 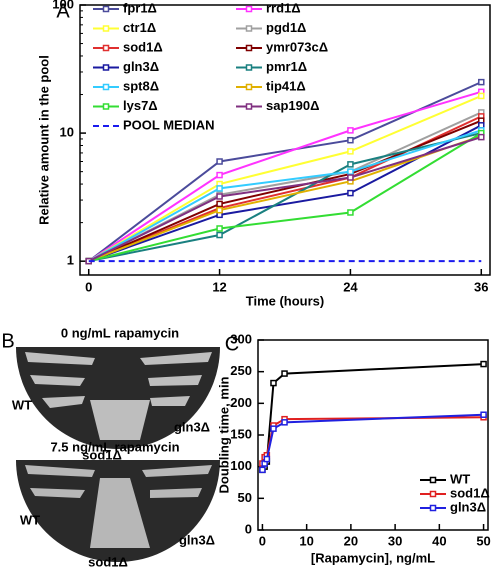 What do you see at coordinates (223, 434) in the screenshot?
I see `y-axis-label: Doubling time, min` at bounding box center [223, 434].